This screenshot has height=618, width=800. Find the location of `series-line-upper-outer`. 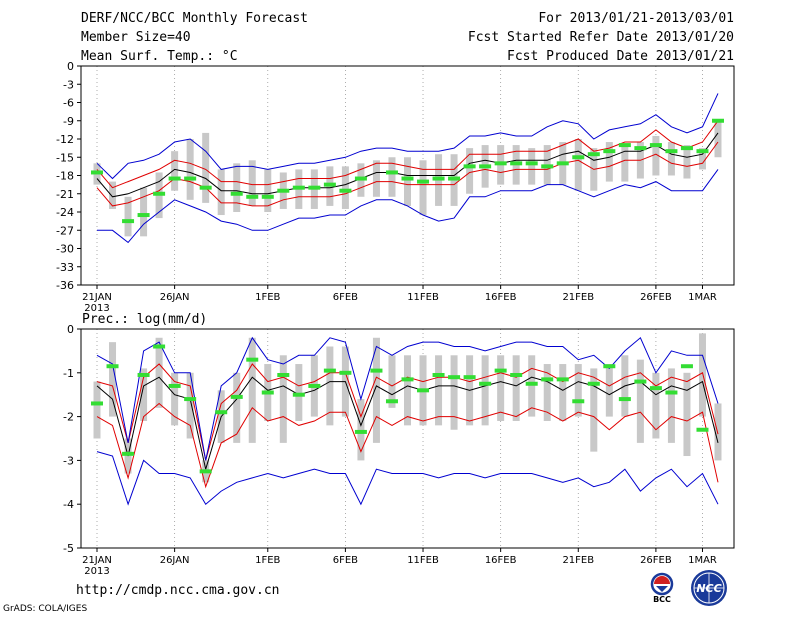

series-line-upper-outer is located at coordinates (407, 136).